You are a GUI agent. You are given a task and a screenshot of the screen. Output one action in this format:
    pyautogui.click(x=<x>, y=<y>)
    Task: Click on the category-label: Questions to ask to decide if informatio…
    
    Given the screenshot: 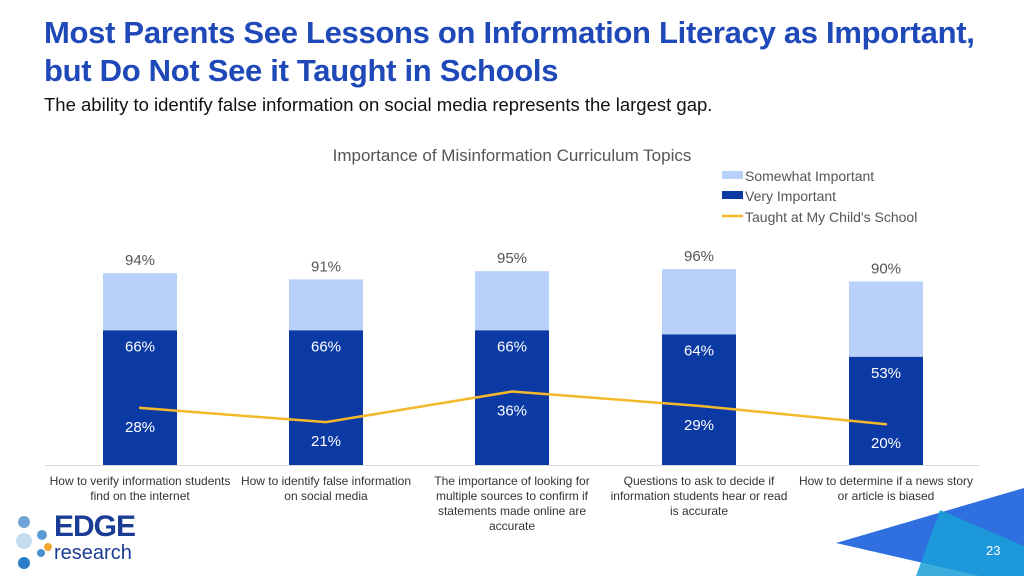 What is the action you would take?
    pyautogui.click(x=699, y=496)
    